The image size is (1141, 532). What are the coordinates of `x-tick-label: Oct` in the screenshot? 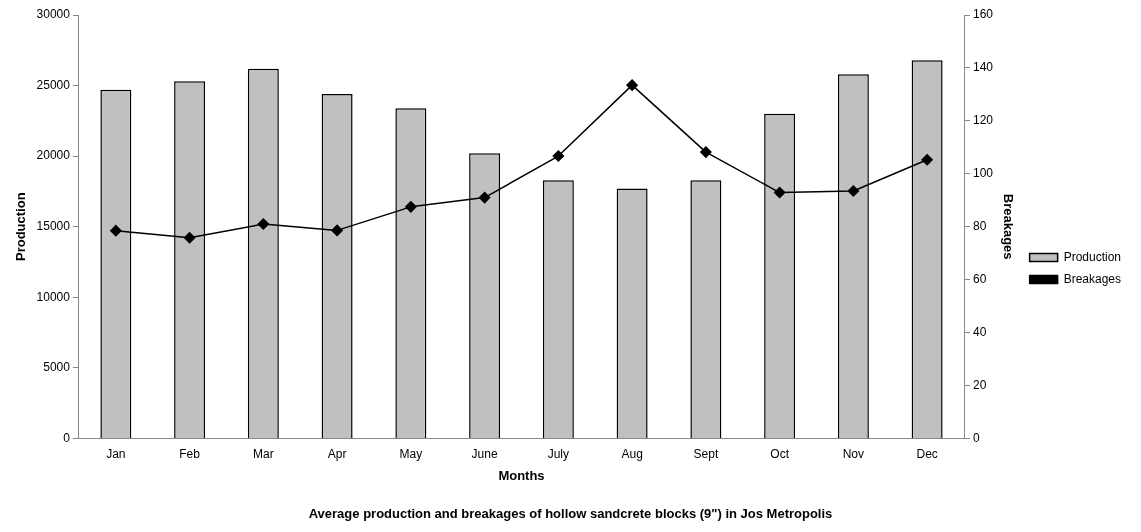 It's located at (780, 453).